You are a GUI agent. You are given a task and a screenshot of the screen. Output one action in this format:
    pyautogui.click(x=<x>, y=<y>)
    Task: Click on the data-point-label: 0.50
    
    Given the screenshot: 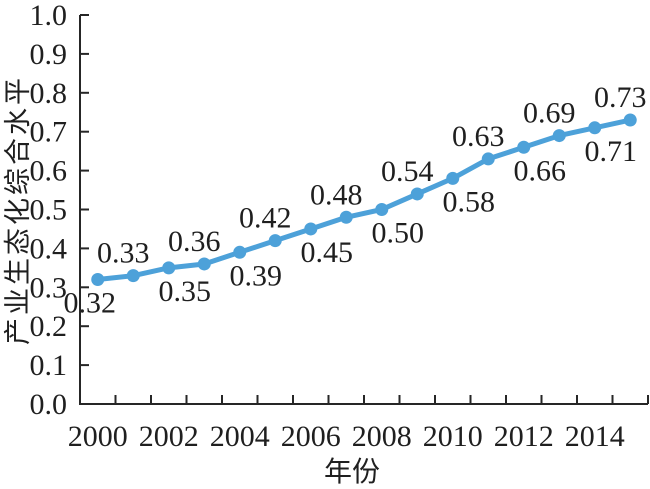 What is the action you would take?
    pyautogui.click(x=398, y=233)
    